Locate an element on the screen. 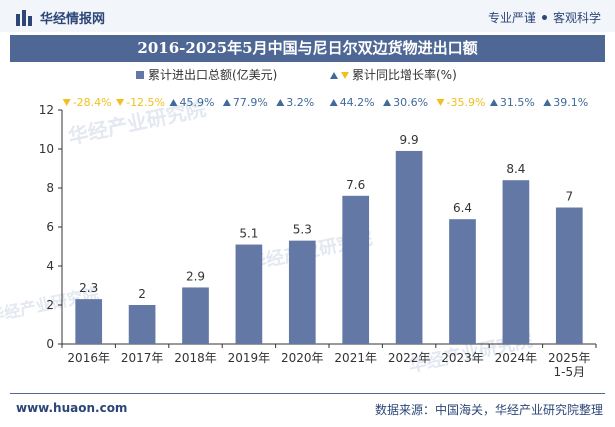  legend-up-triangle-icon is located at coordinates (334, 75).